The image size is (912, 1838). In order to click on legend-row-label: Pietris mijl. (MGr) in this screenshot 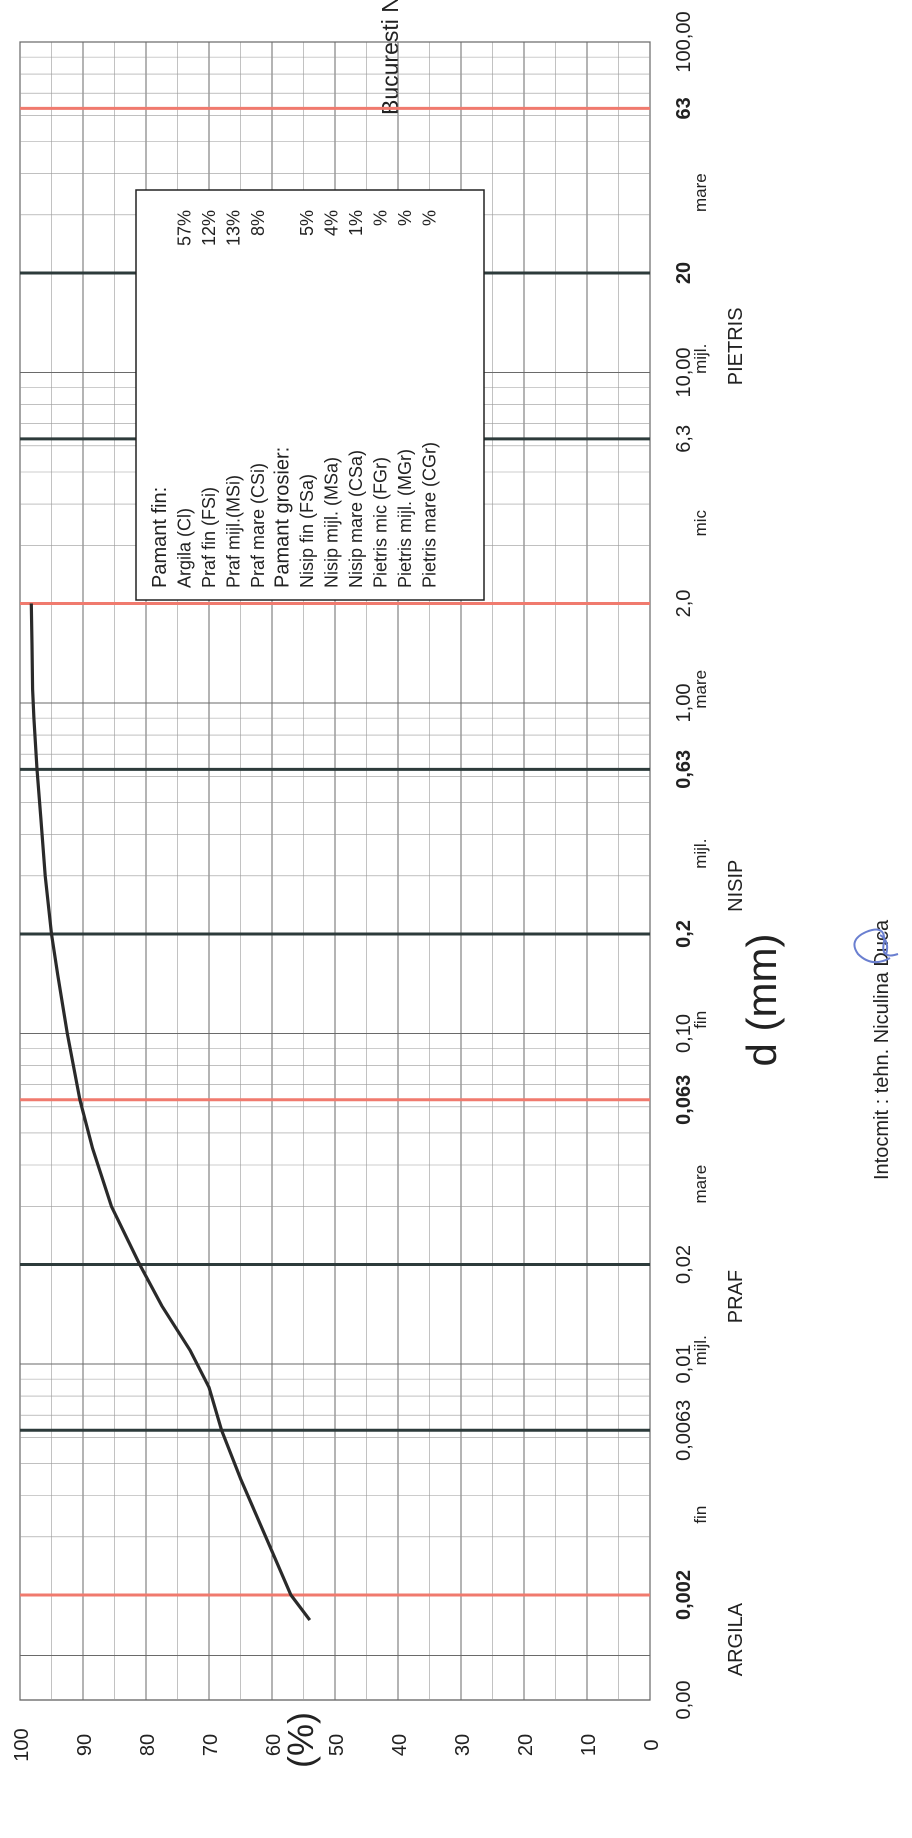, I will do `click(405, 518)`.